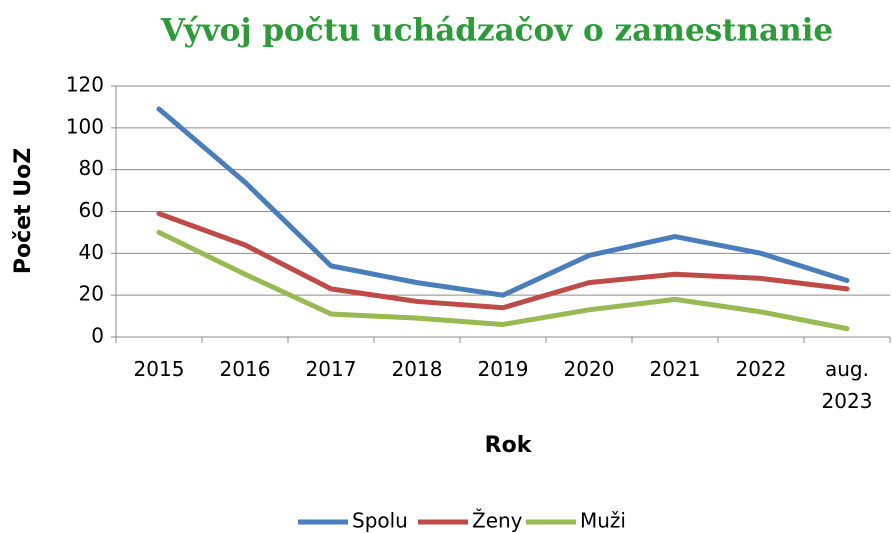  I want to click on x-axis-label: Rok, so click(509, 445).